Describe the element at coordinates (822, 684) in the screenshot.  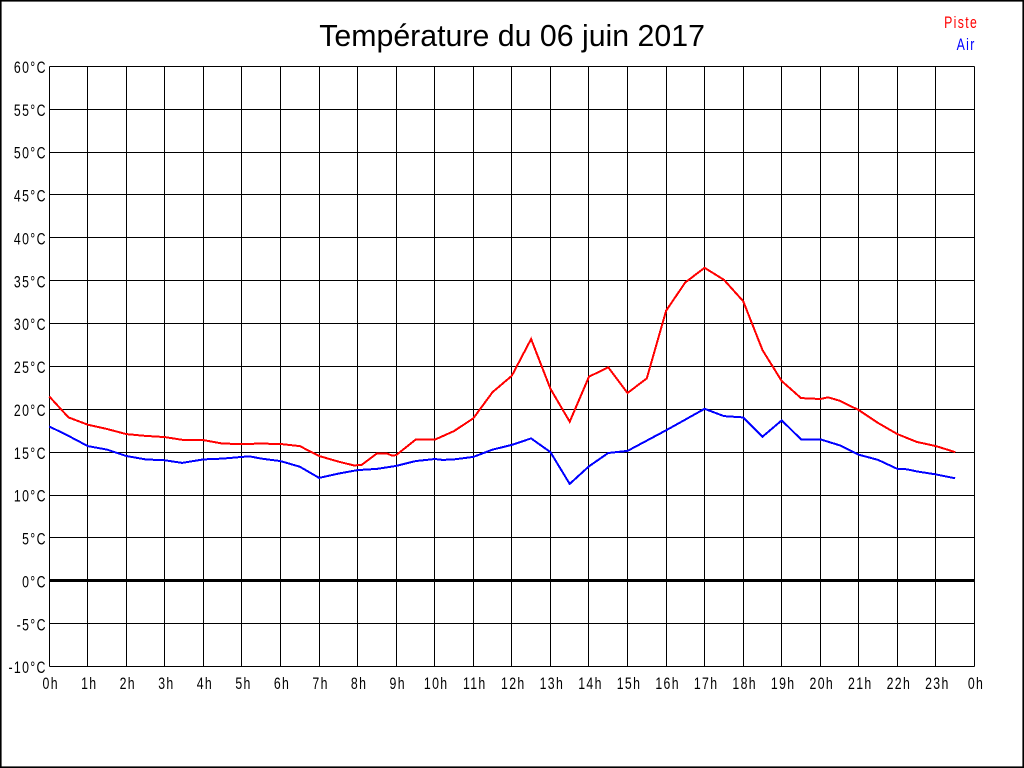
I see `svg-text: 20h` at that location.